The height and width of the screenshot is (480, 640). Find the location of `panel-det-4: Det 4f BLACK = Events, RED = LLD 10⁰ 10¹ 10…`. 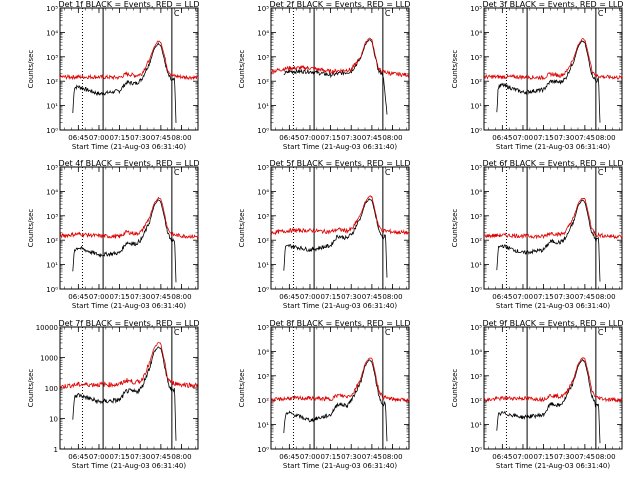

panel-det-4: Det 4f BLACK = Events, RED = LLD 10⁰ 10¹ 10… is located at coordinates (113, 234).